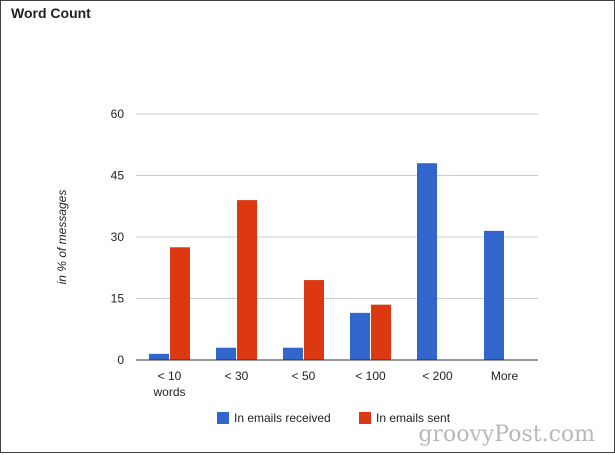  What do you see at coordinates (118, 237) in the screenshot?
I see `y-tick-label: 30` at bounding box center [118, 237].